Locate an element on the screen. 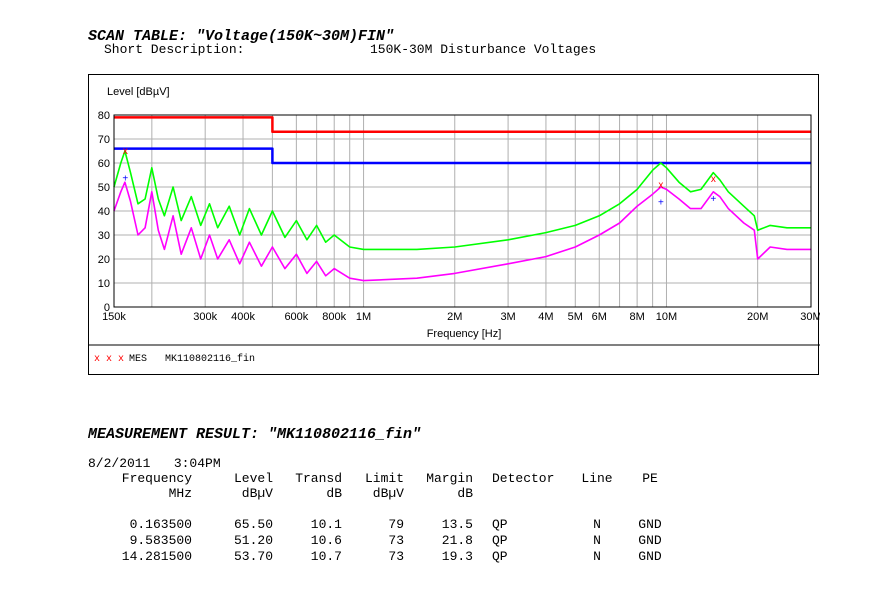 The height and width of the screenshot is (599, 869). x-tick-label: 3M is located at coordinates (507, 317).